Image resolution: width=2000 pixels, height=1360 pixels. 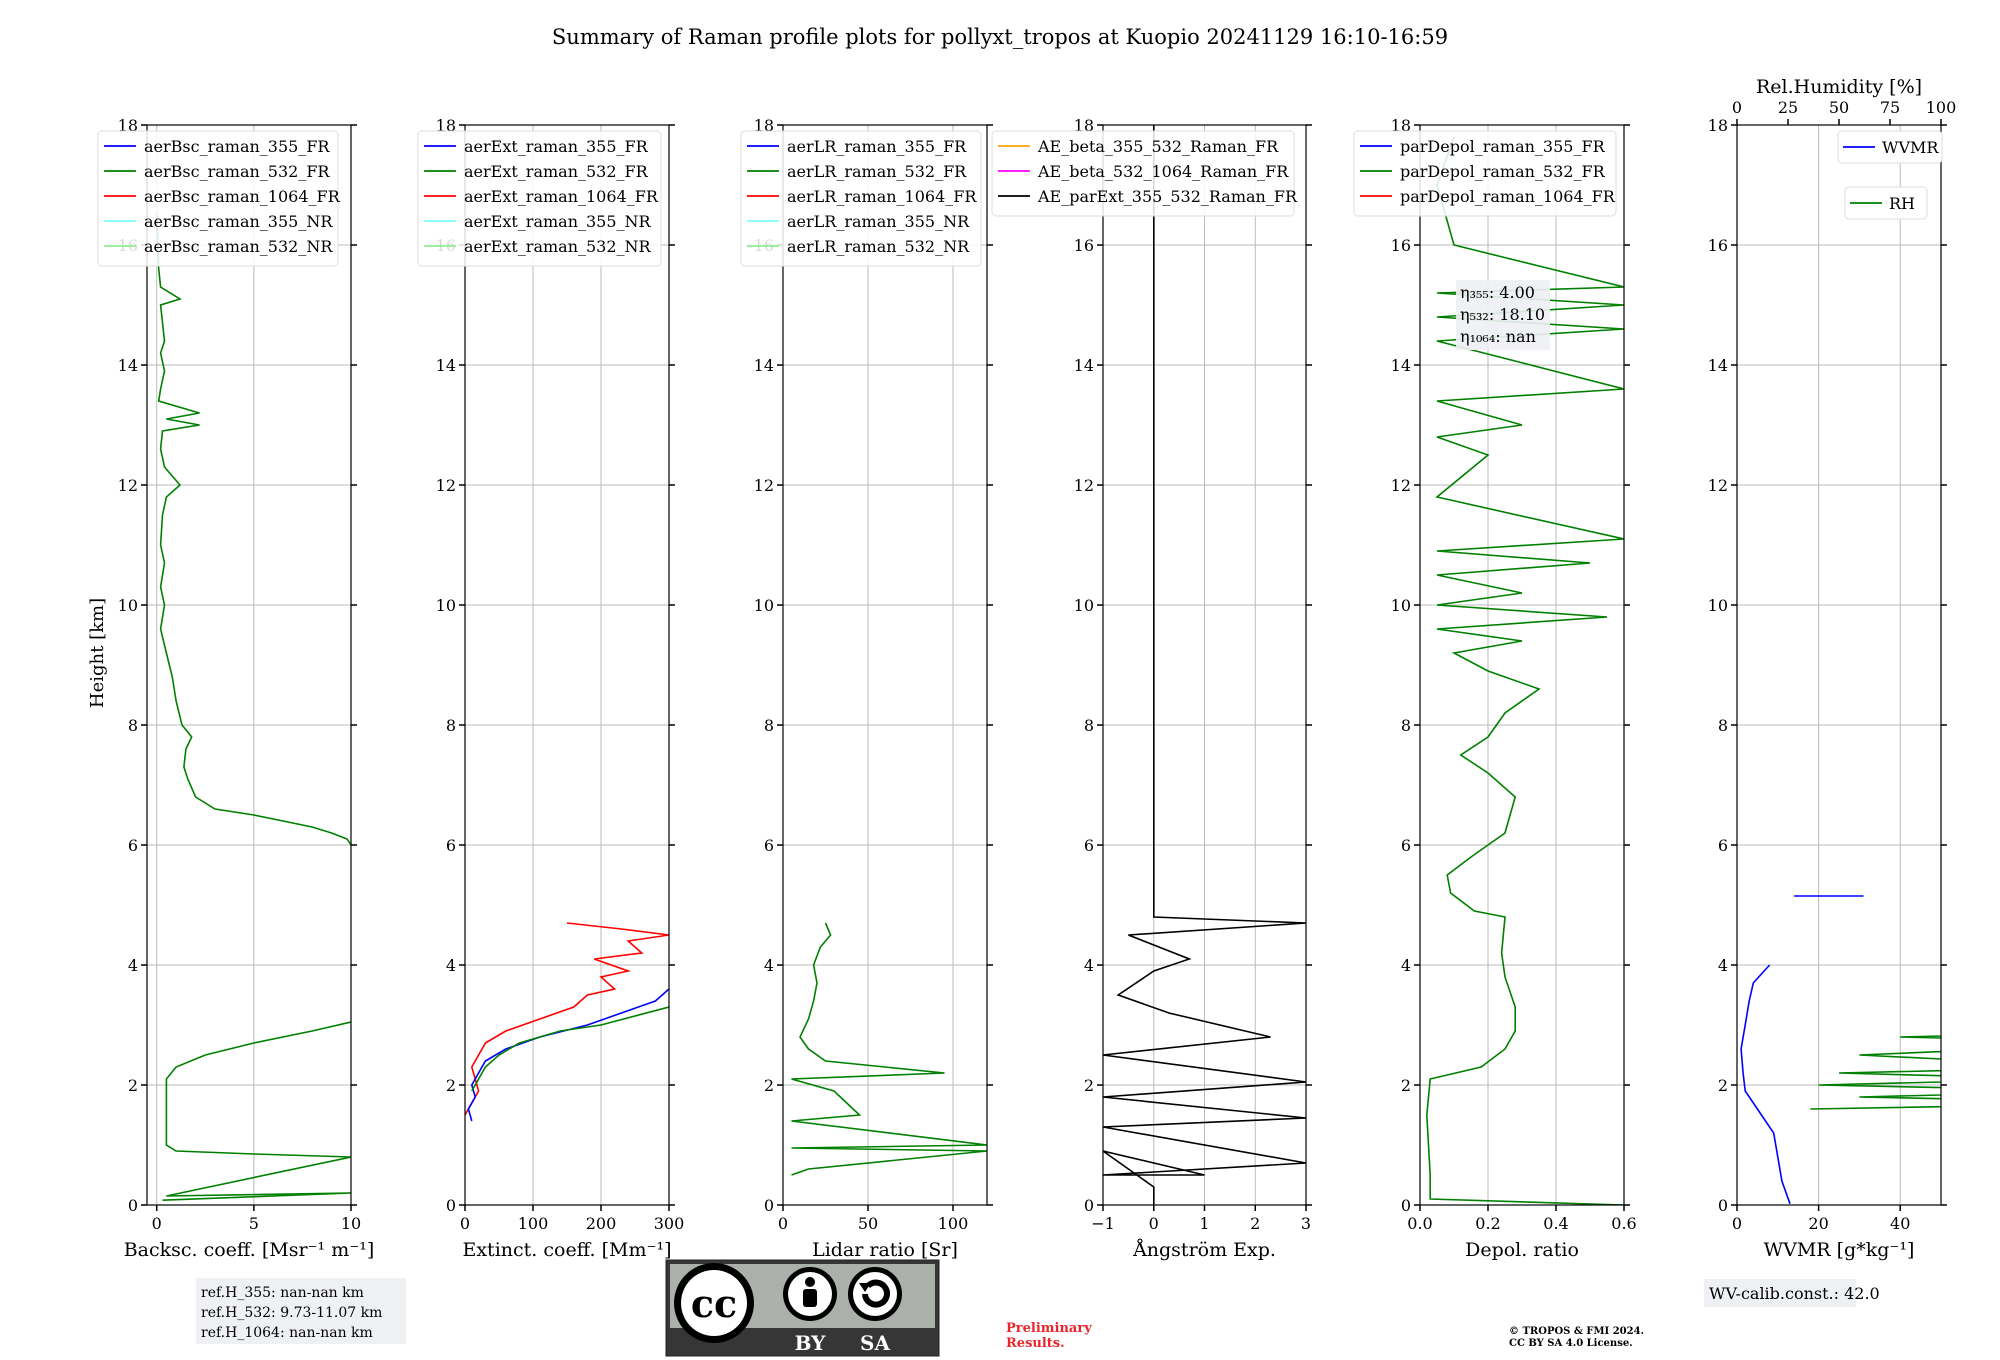 What do you see at coordinates (1255, 1223) in the screenshot?
I see `x-tick-label: 2` at bounding box center [1255, 1223].